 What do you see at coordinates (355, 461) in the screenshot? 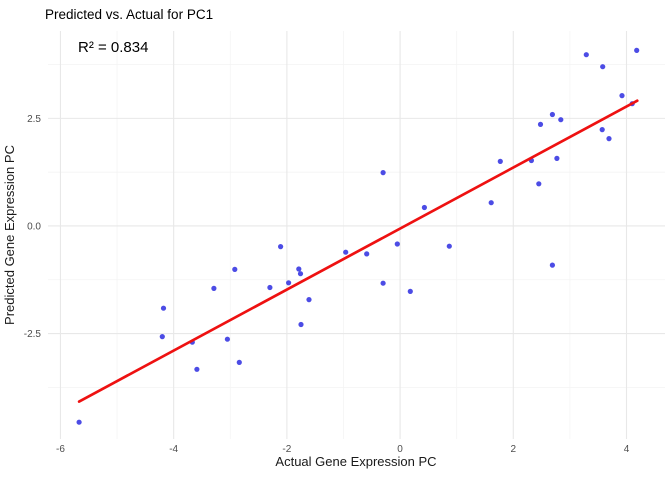
I see `x-axis-title: Actual Gene Expression PC` at bounding box center [355, 461].